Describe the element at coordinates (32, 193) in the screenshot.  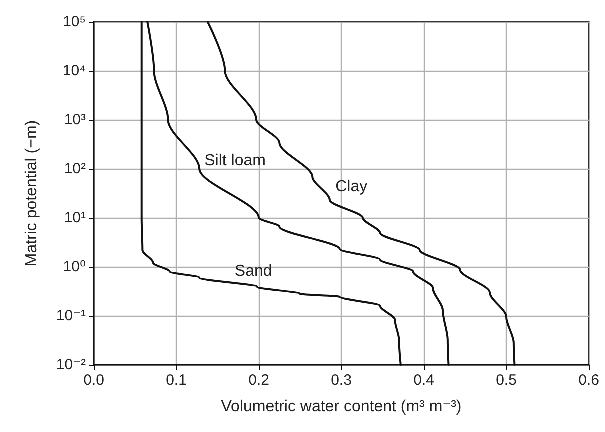
I see `y-axis-title: Matric potential (−m)` at that location.